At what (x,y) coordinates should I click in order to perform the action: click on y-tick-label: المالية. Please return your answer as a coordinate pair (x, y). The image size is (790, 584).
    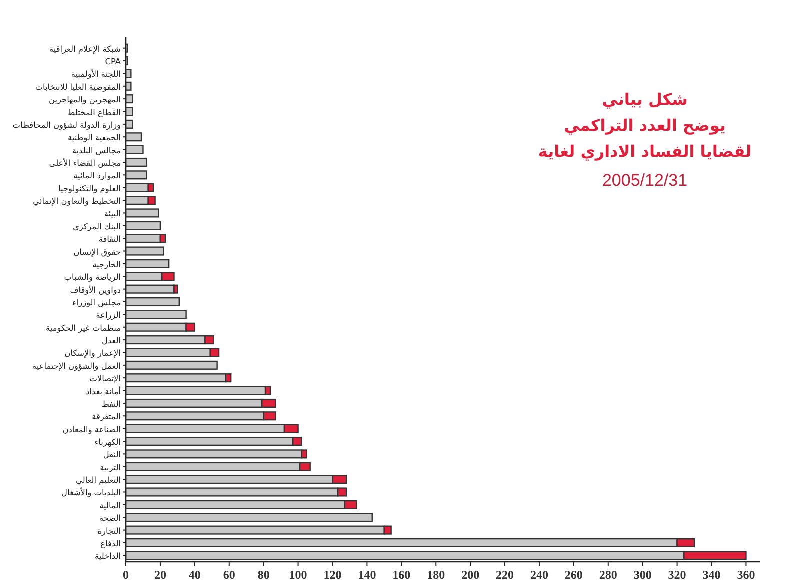
    Looking at the image, I should click on (110, 505).